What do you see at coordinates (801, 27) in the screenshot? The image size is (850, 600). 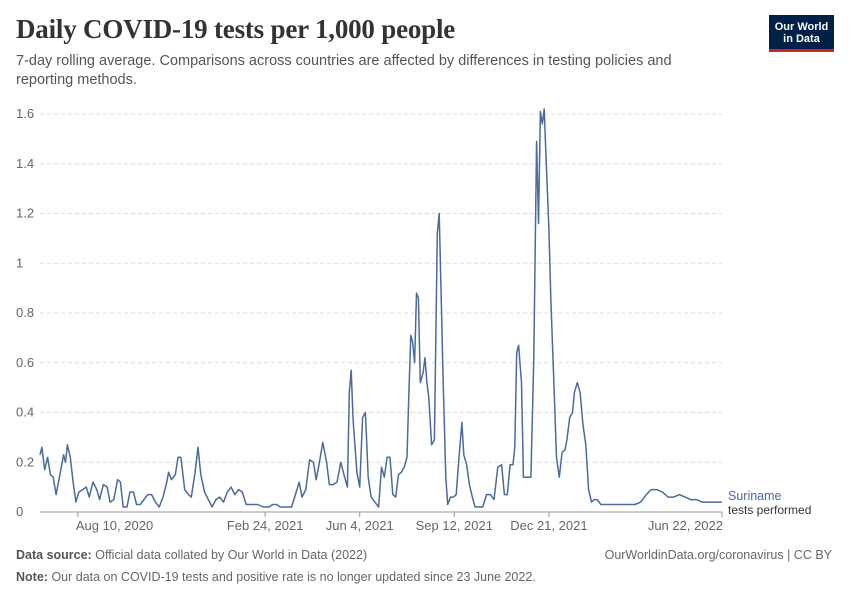 I see `logo-line-1: Our World` at bounding box center [801, 27].